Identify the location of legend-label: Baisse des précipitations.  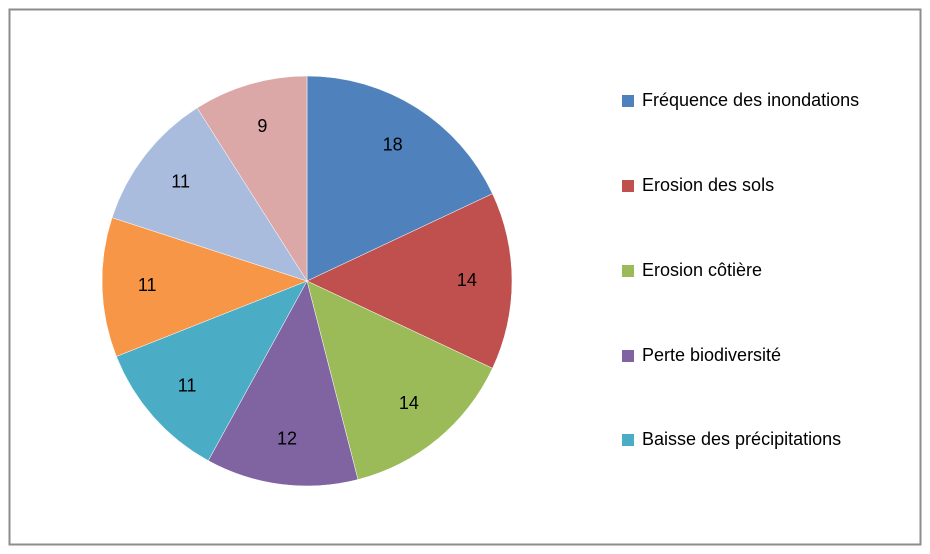
(741, 439).